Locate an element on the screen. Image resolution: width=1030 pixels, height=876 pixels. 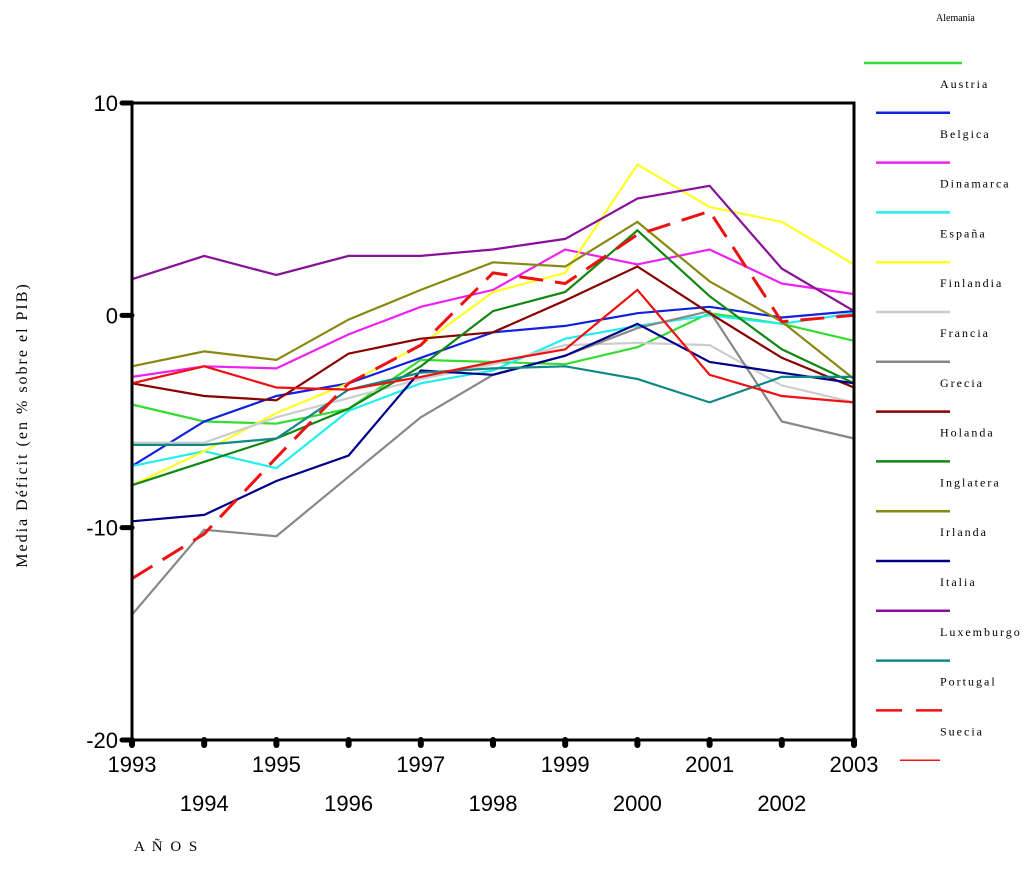
series-line-inglatera is located at coordinates (493, 300).